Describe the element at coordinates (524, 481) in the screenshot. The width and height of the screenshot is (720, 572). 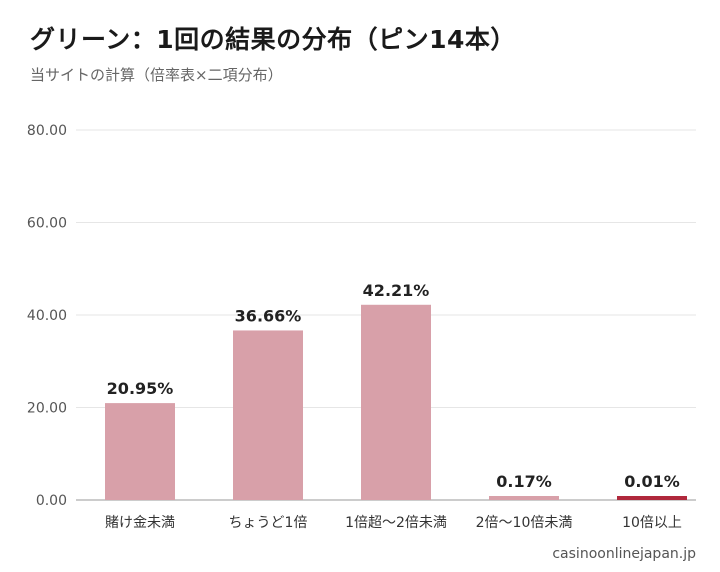
I see `value-label: 0.17%` at that location.